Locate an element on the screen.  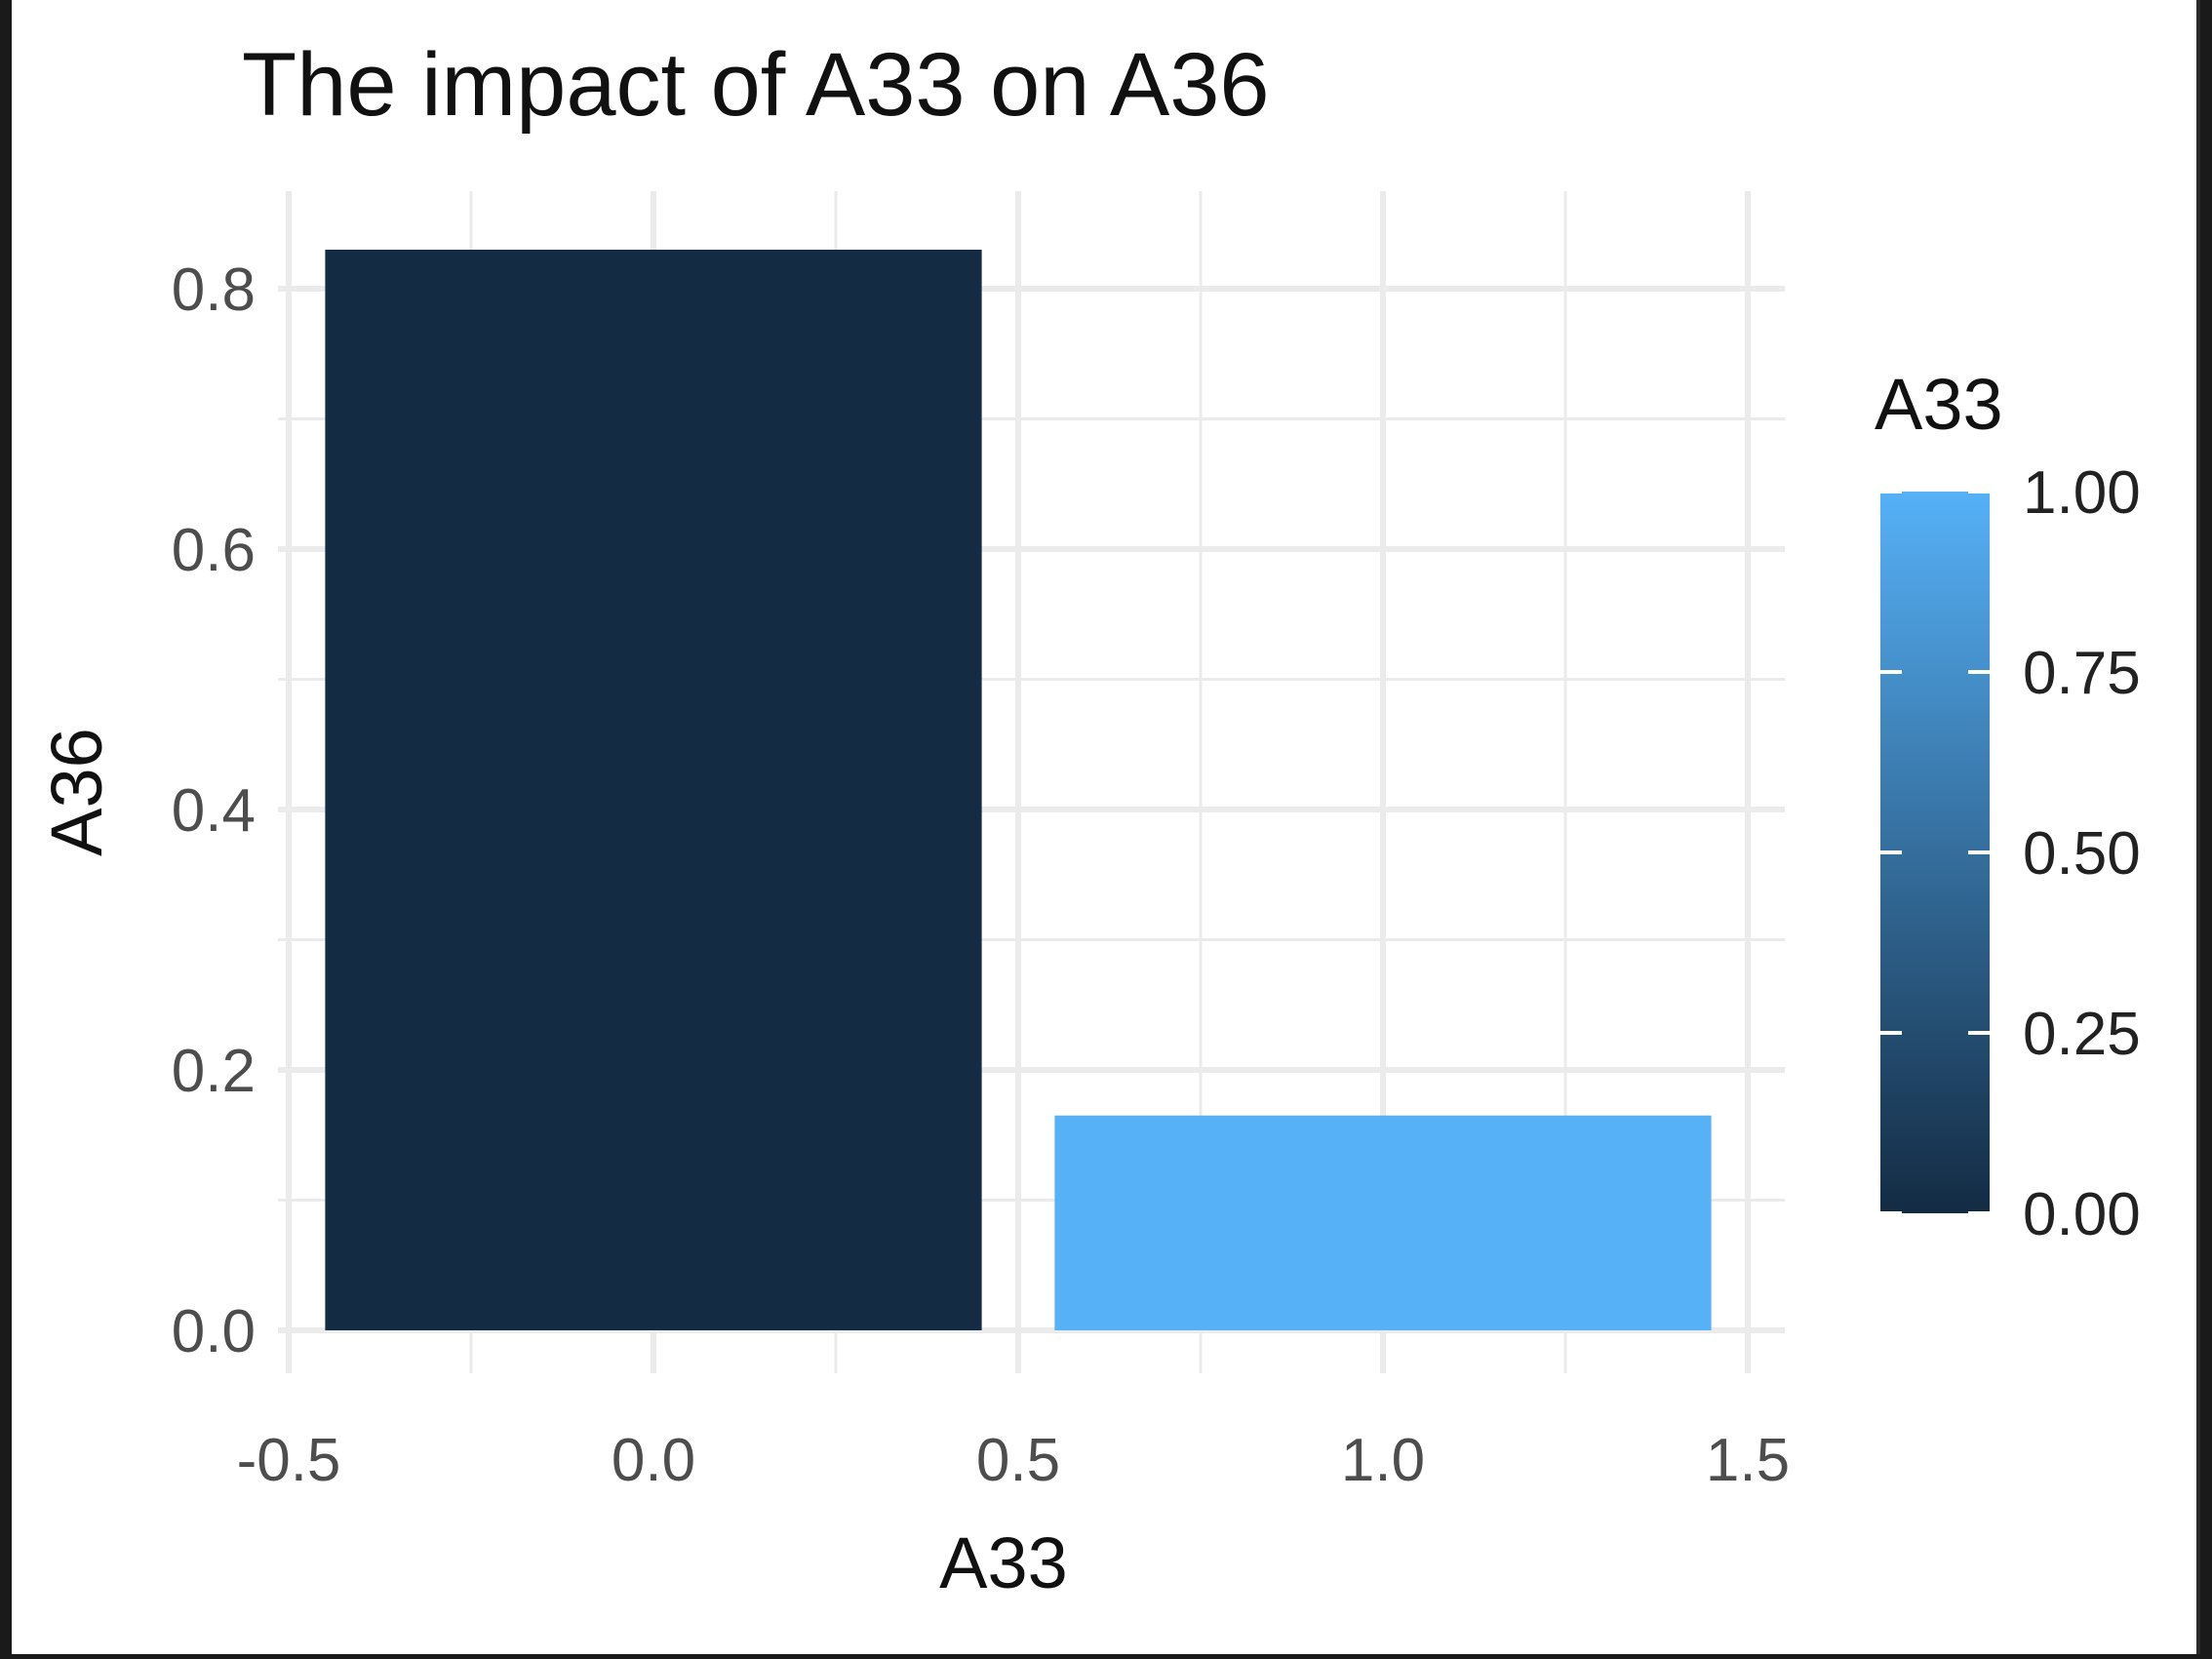
legend-title: A33 is located at coordinates (1939, 404).